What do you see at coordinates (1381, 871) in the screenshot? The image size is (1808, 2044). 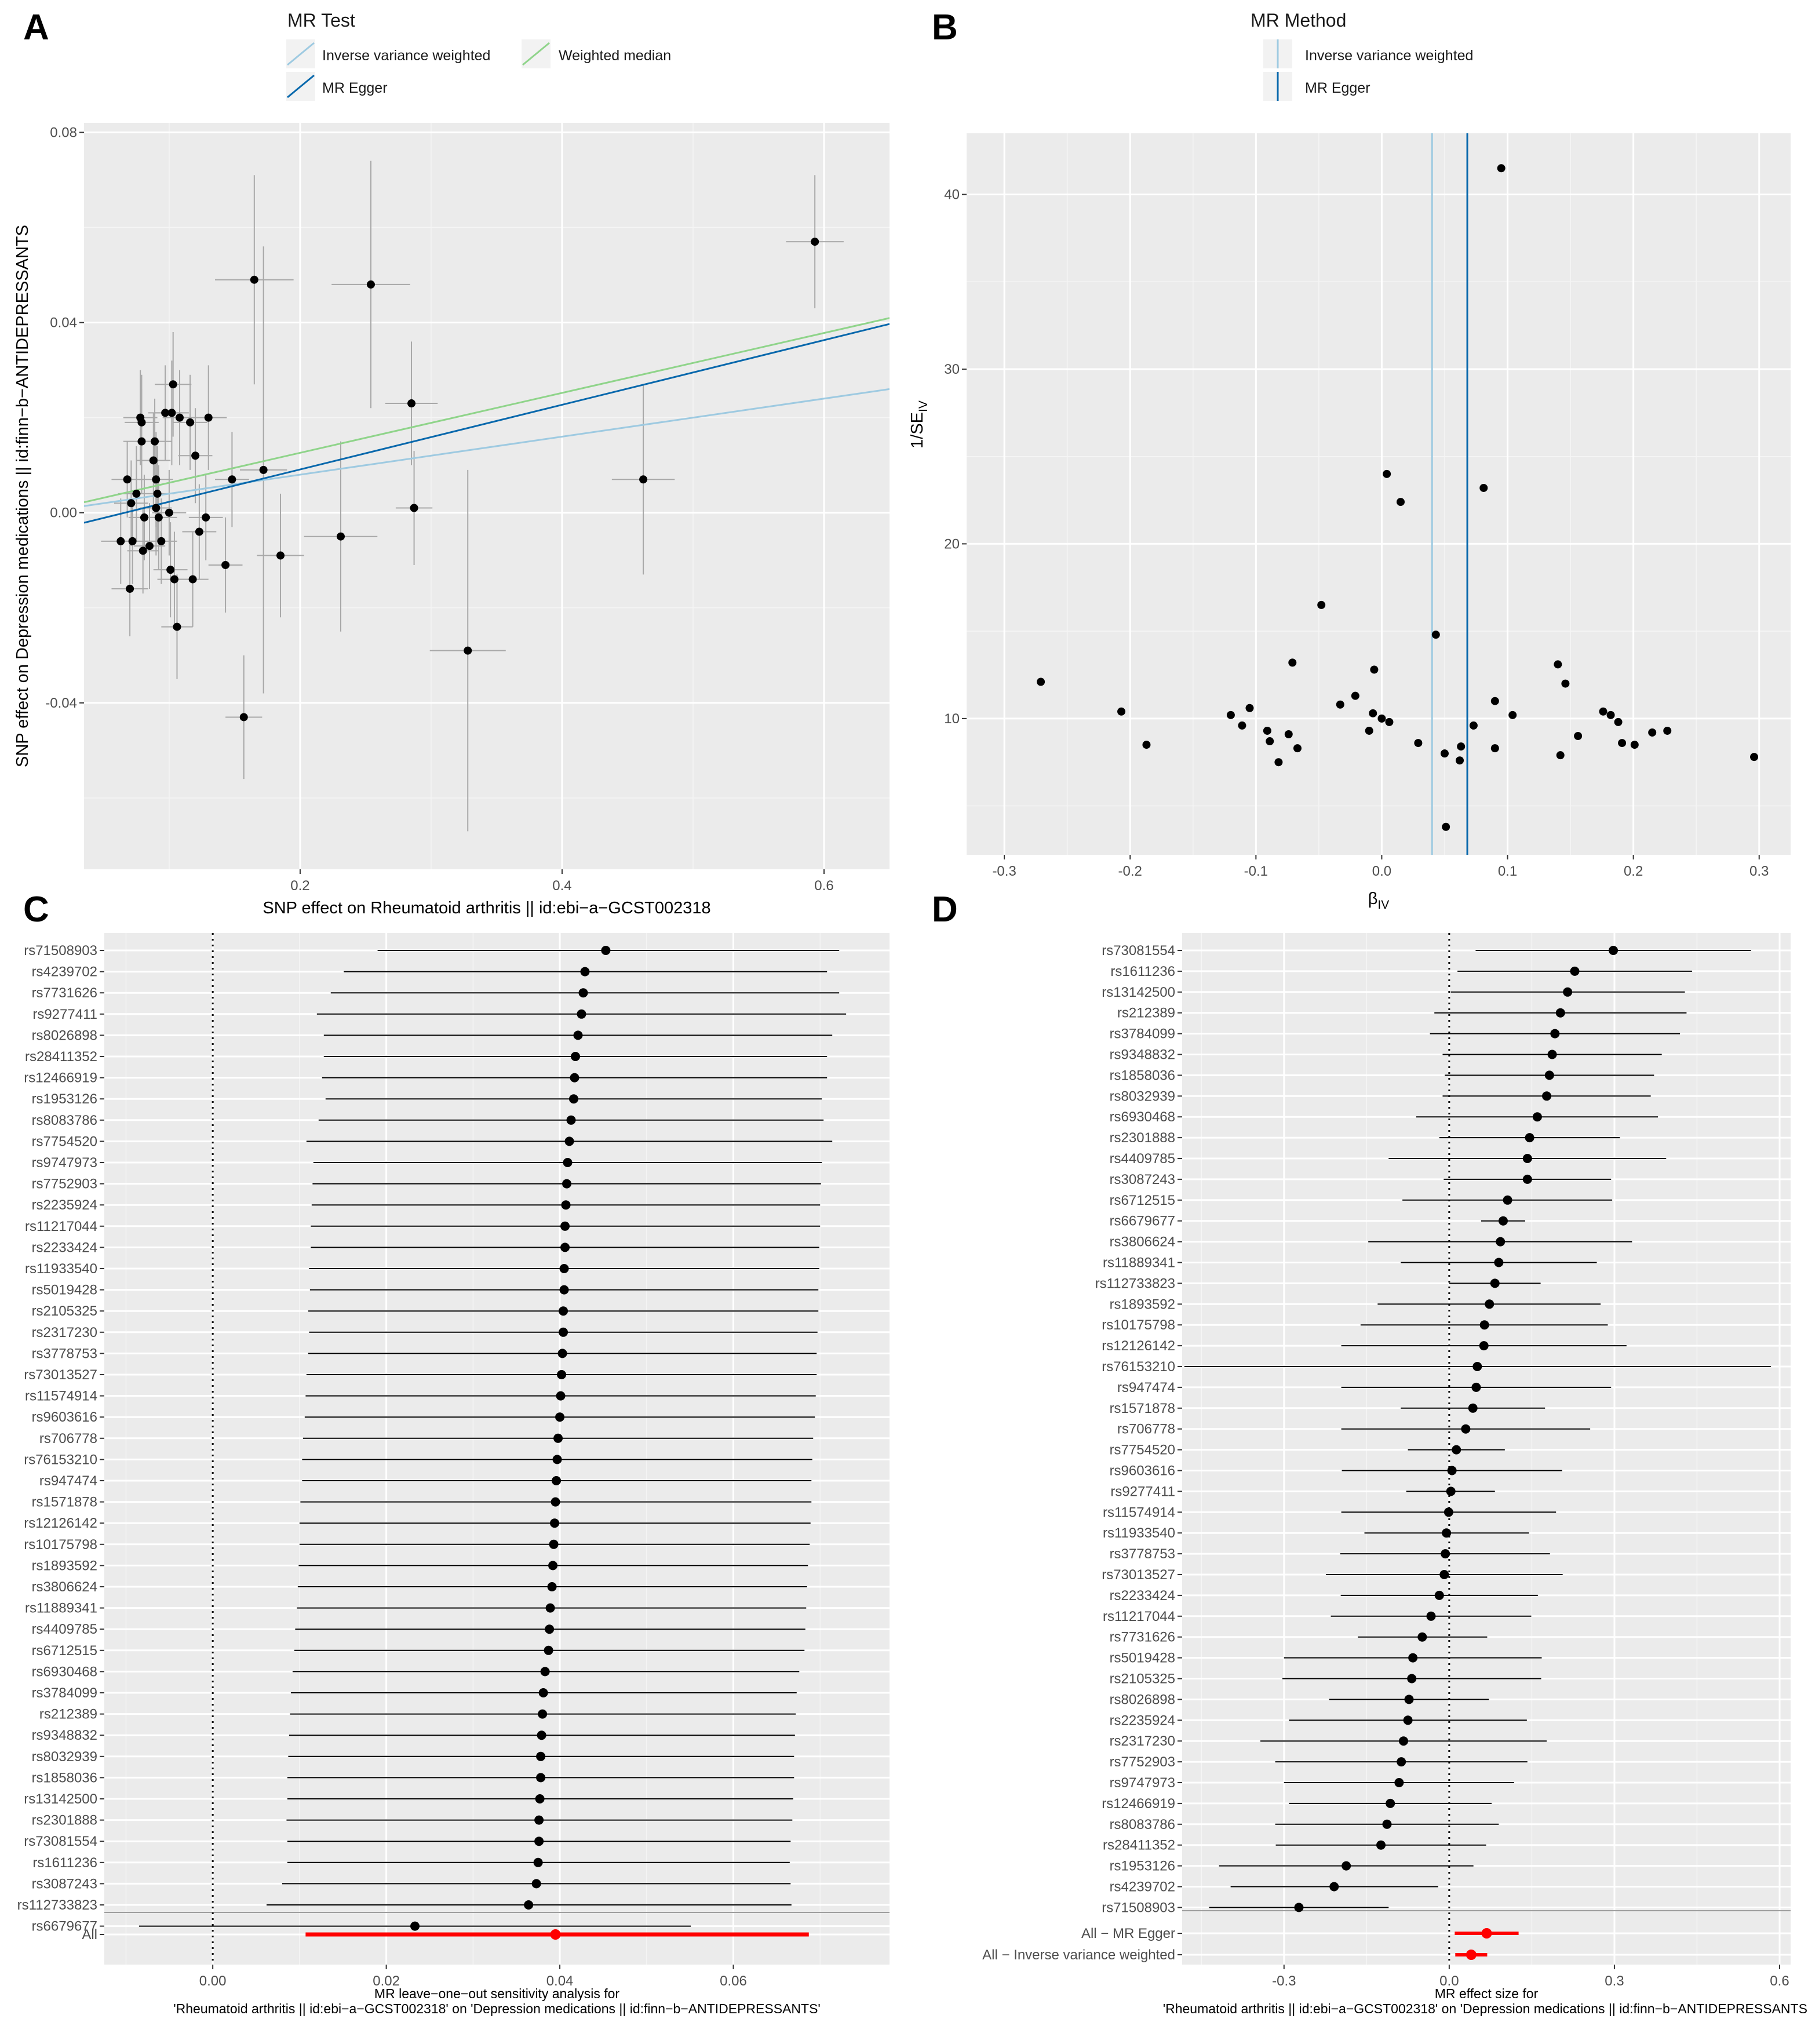 I see `b-tick-label-x: 0.0` at bounding box center [1381, 871].